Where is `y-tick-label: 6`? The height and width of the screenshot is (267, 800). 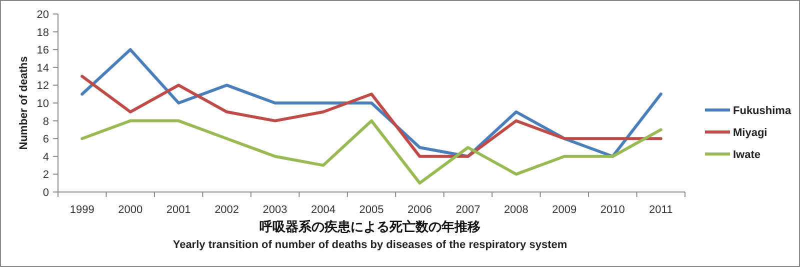 y-tick-label: 6 is located at coordinates (45, 140).